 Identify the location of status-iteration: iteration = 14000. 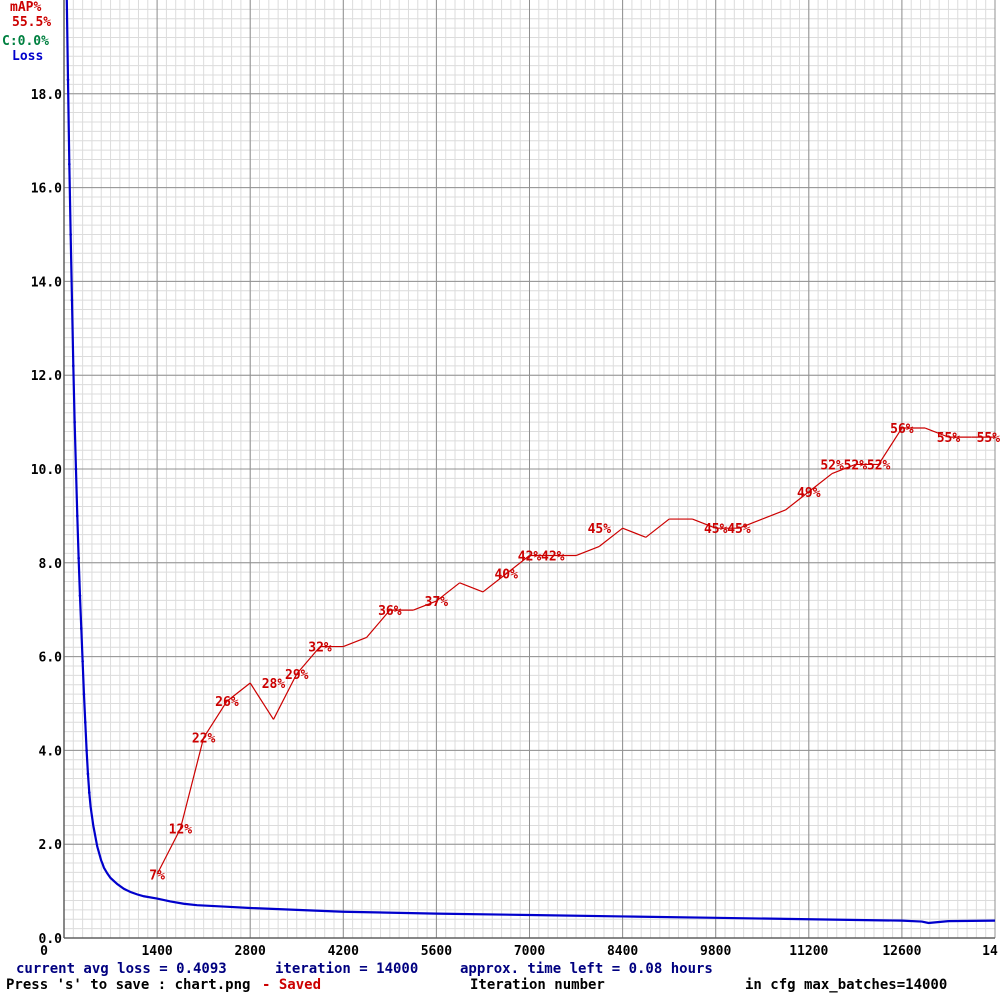
(347, 969).